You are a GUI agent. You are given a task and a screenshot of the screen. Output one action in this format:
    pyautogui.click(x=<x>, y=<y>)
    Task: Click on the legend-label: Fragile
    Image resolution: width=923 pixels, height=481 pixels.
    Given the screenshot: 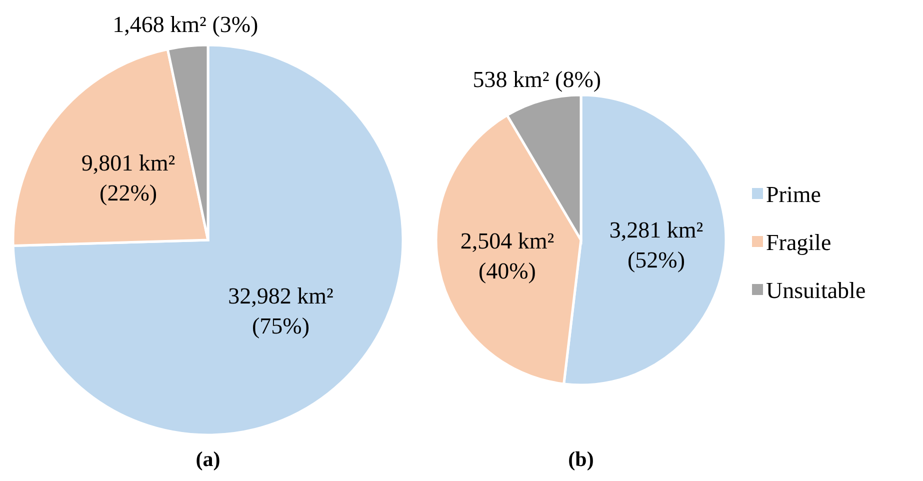 What is the action you would take?
    pyautogui.click(x=799, y=243)
    